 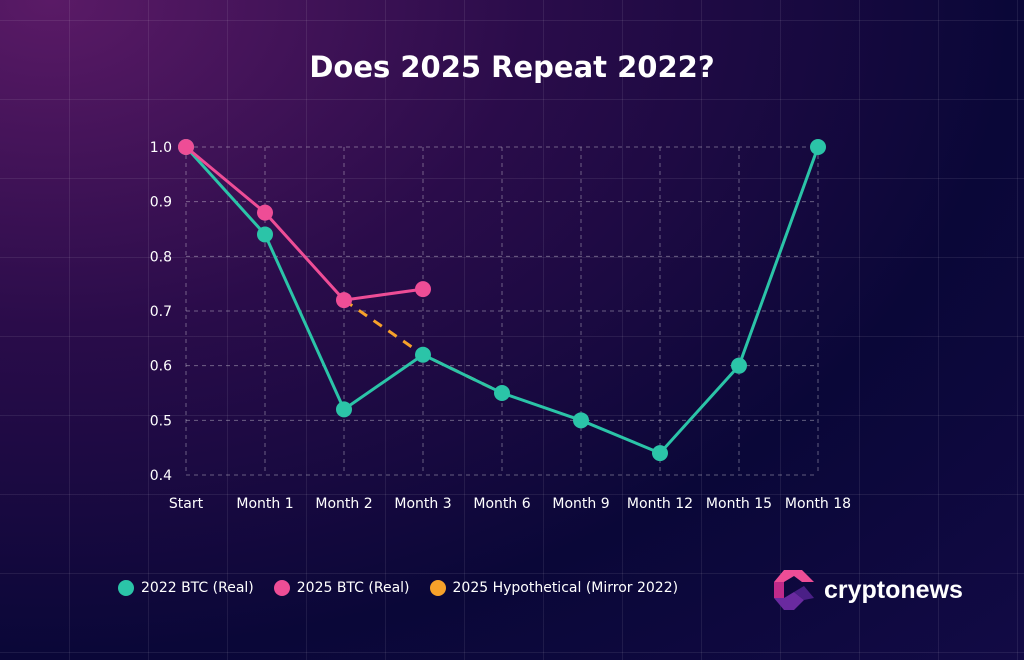 I want to click on legend-item-2022: 2022 BTC (Real), so click(x=186, y=588).